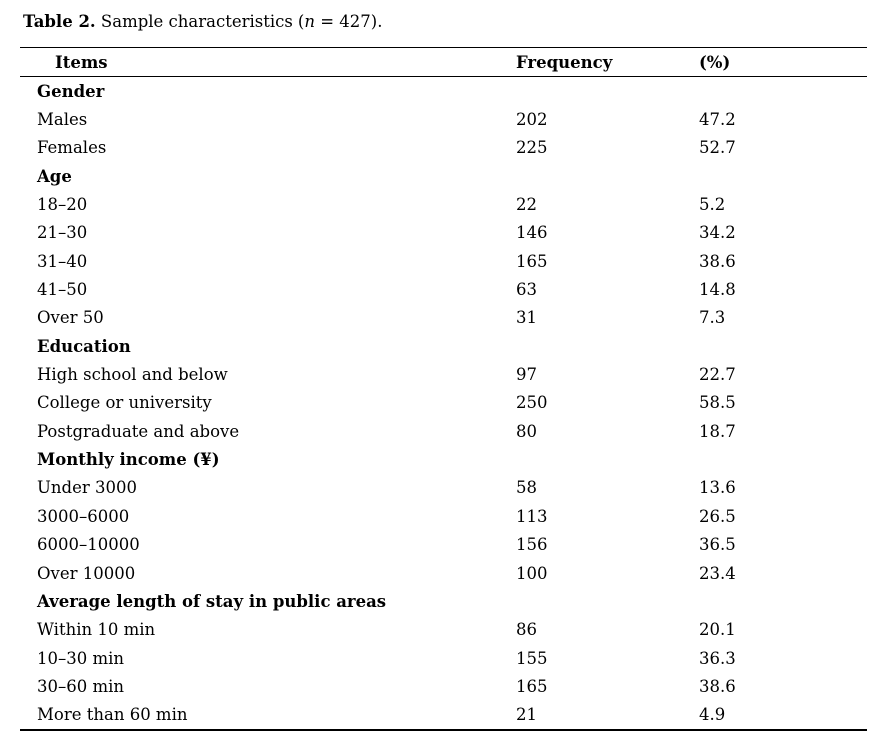 The image size is (887, 754). I want to click on table-row: Within 10 min 86 20.1, so click(443, 630).